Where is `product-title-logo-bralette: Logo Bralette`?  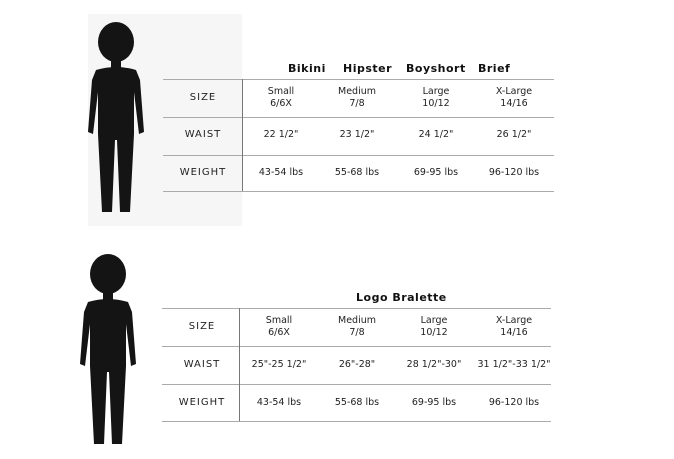 product-title-logo-bralette: Logo Bralette is located at coordinates (401, 297).